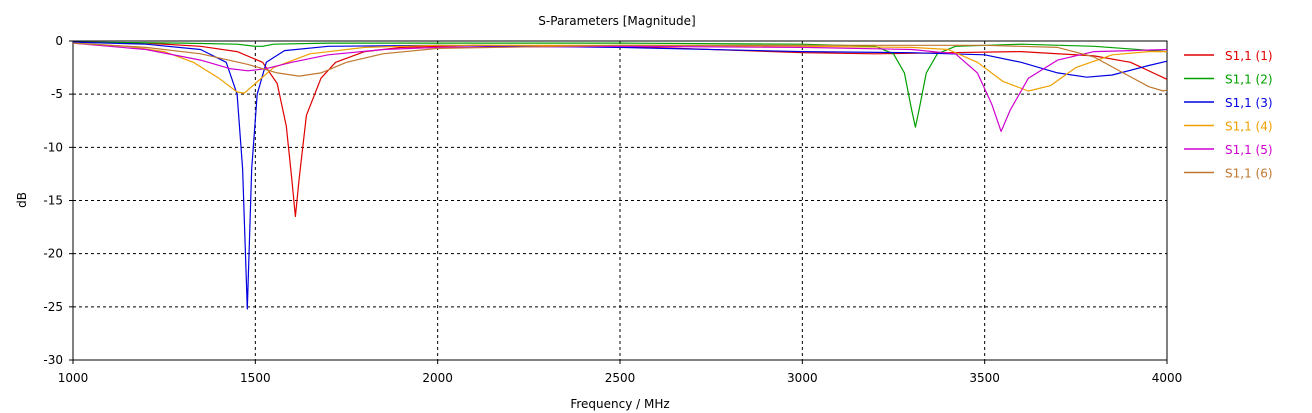 Image resolution: width=1312 pixels, height=413 pixels. Describe the element at coordinates (802, 378) in the screenshot. I see `x-tick-label: 3000` at that location.